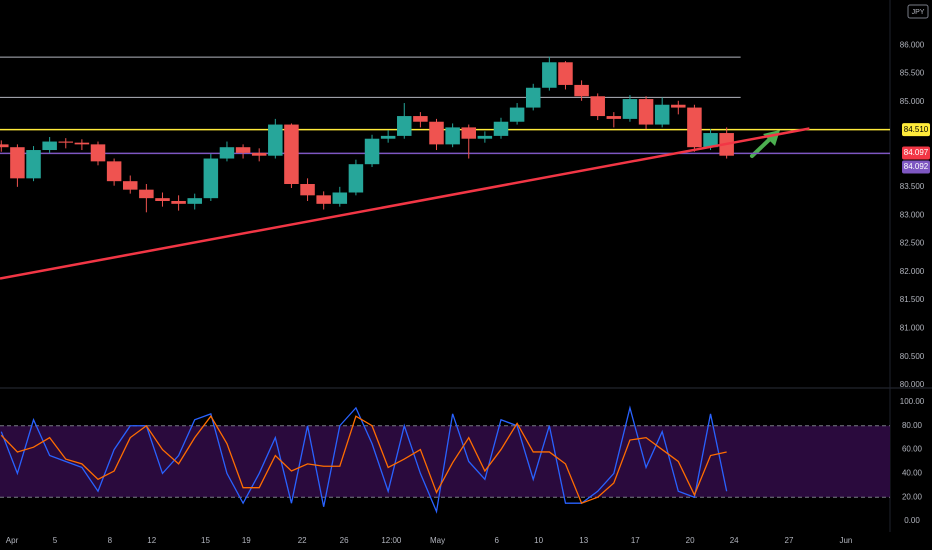 The width and height of the screenshot is (932, 550). Describe the element at coordinates (912, 271) in the screenshot. I see `y-tick-label: 82.000` at that location.